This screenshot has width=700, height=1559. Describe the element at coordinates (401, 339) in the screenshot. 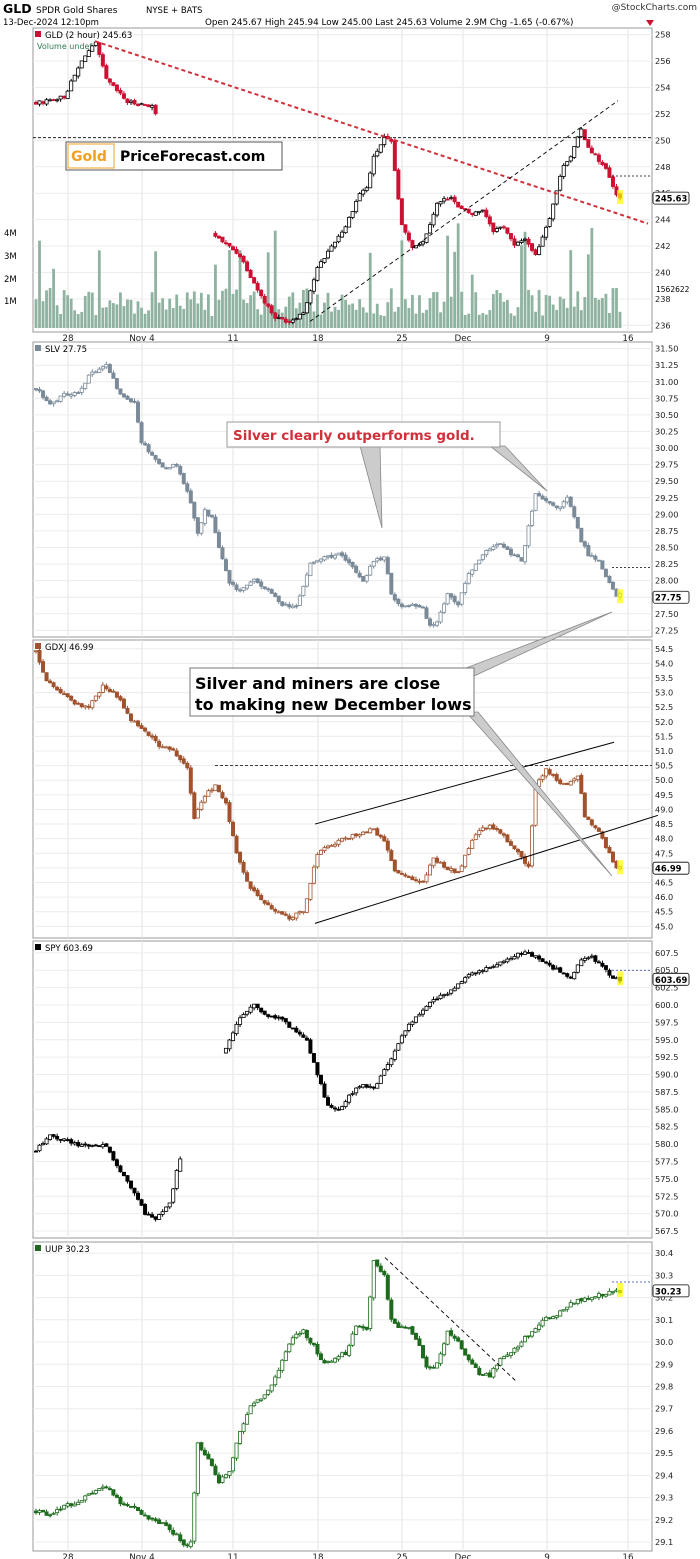

I see `x-tick-label: 25` at that location.